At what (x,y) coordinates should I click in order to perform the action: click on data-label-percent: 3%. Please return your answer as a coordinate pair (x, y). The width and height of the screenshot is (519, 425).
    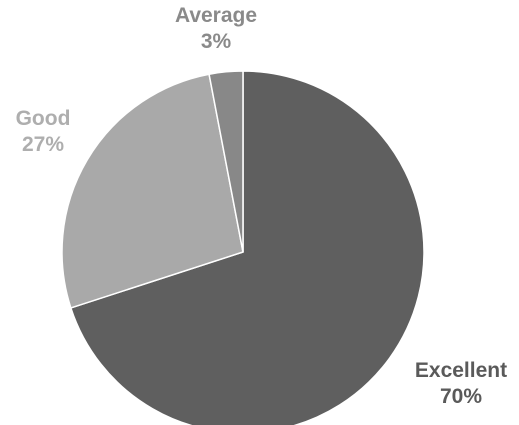
    Looking at the image, I should click on (216, 41).